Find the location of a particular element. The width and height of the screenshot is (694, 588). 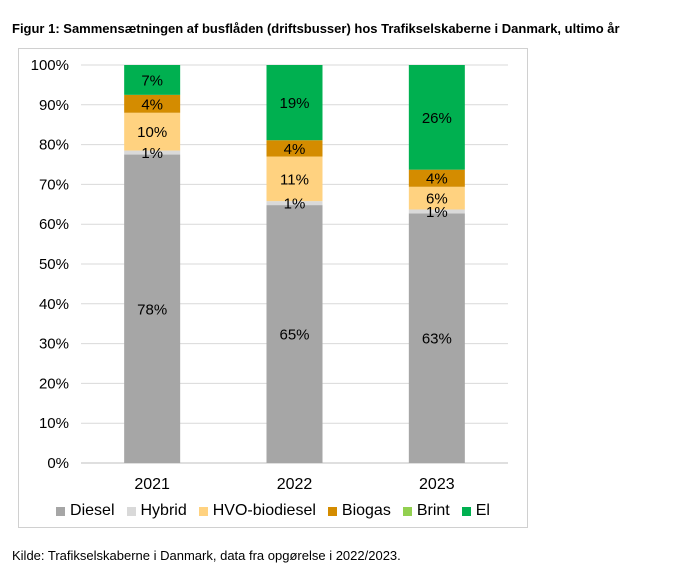

data-label: 78% is located at coordinates (152, 309).